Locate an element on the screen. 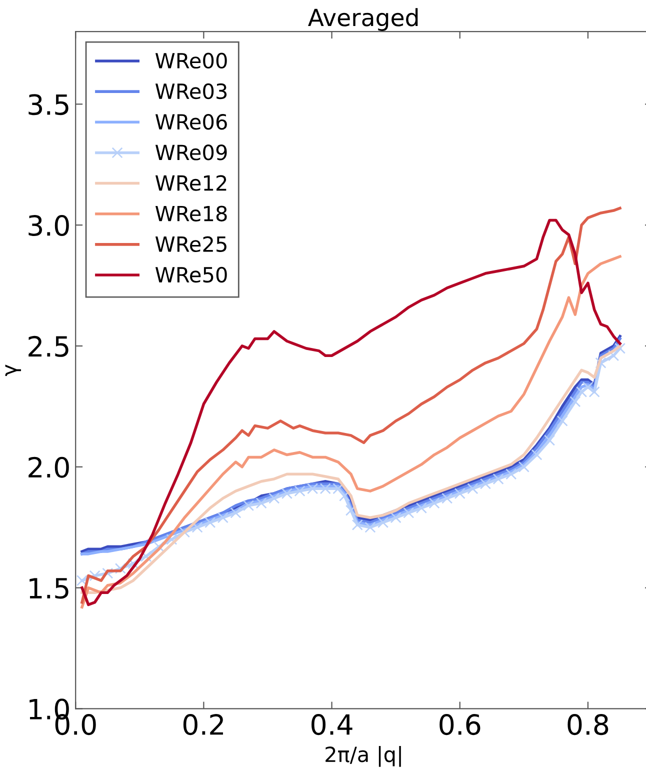 This screenshot has width=646, height=776. y-tick-label: 1.5 is located at coordinates (49, 588).